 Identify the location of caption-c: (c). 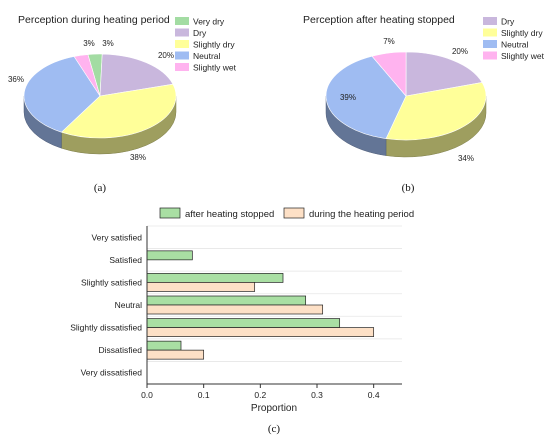
(274, 429).